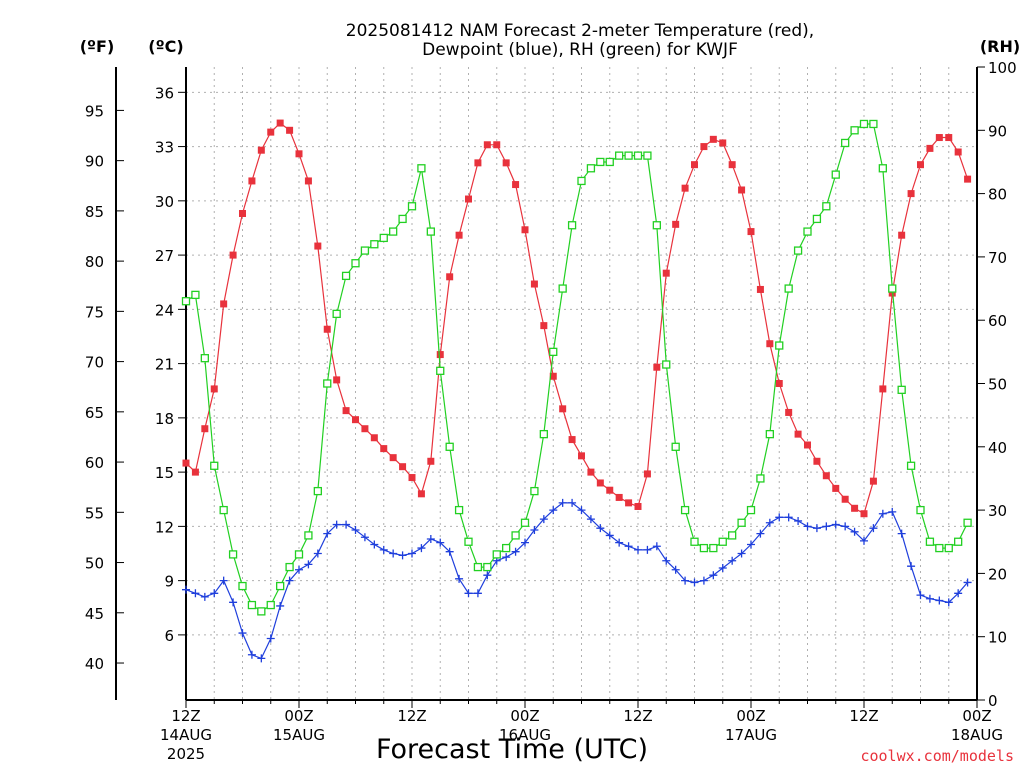 The width and height of the screenshot is (1024, 768). What do you see at coordinates (997, 511) in the screenshot?
I see `rh-tick-label: 30` at bounding box center [997, 511].